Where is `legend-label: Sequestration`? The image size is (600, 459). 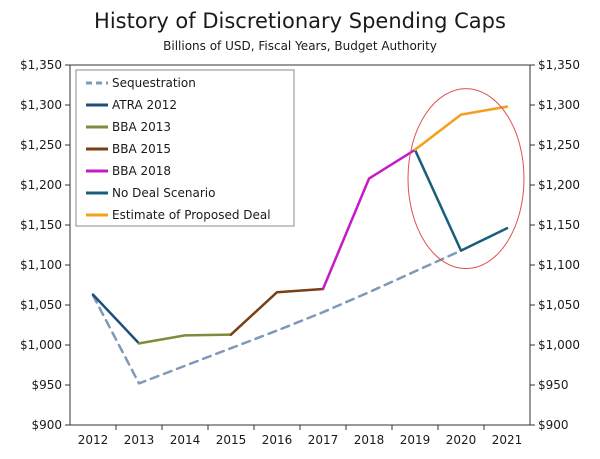
legend-label: Sequestration is located at coordinates (154, 83).